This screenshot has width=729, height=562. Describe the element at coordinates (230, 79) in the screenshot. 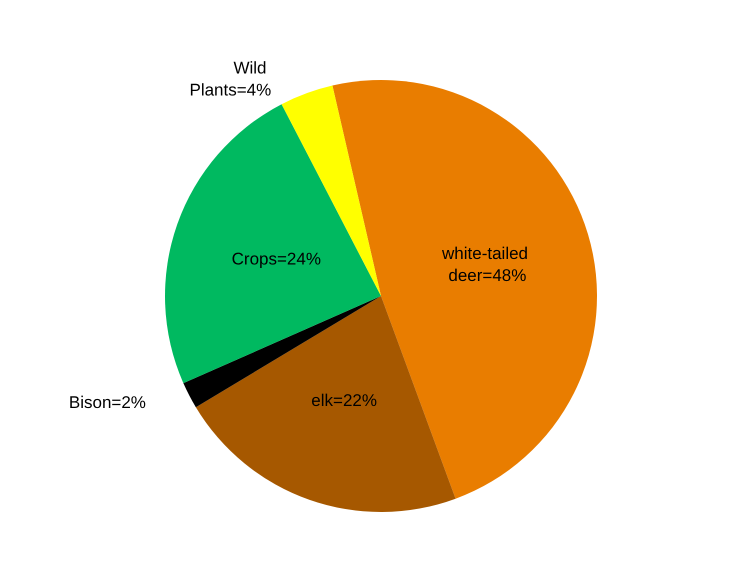

I see `slice-label: Wild Plants=4%` at that location.